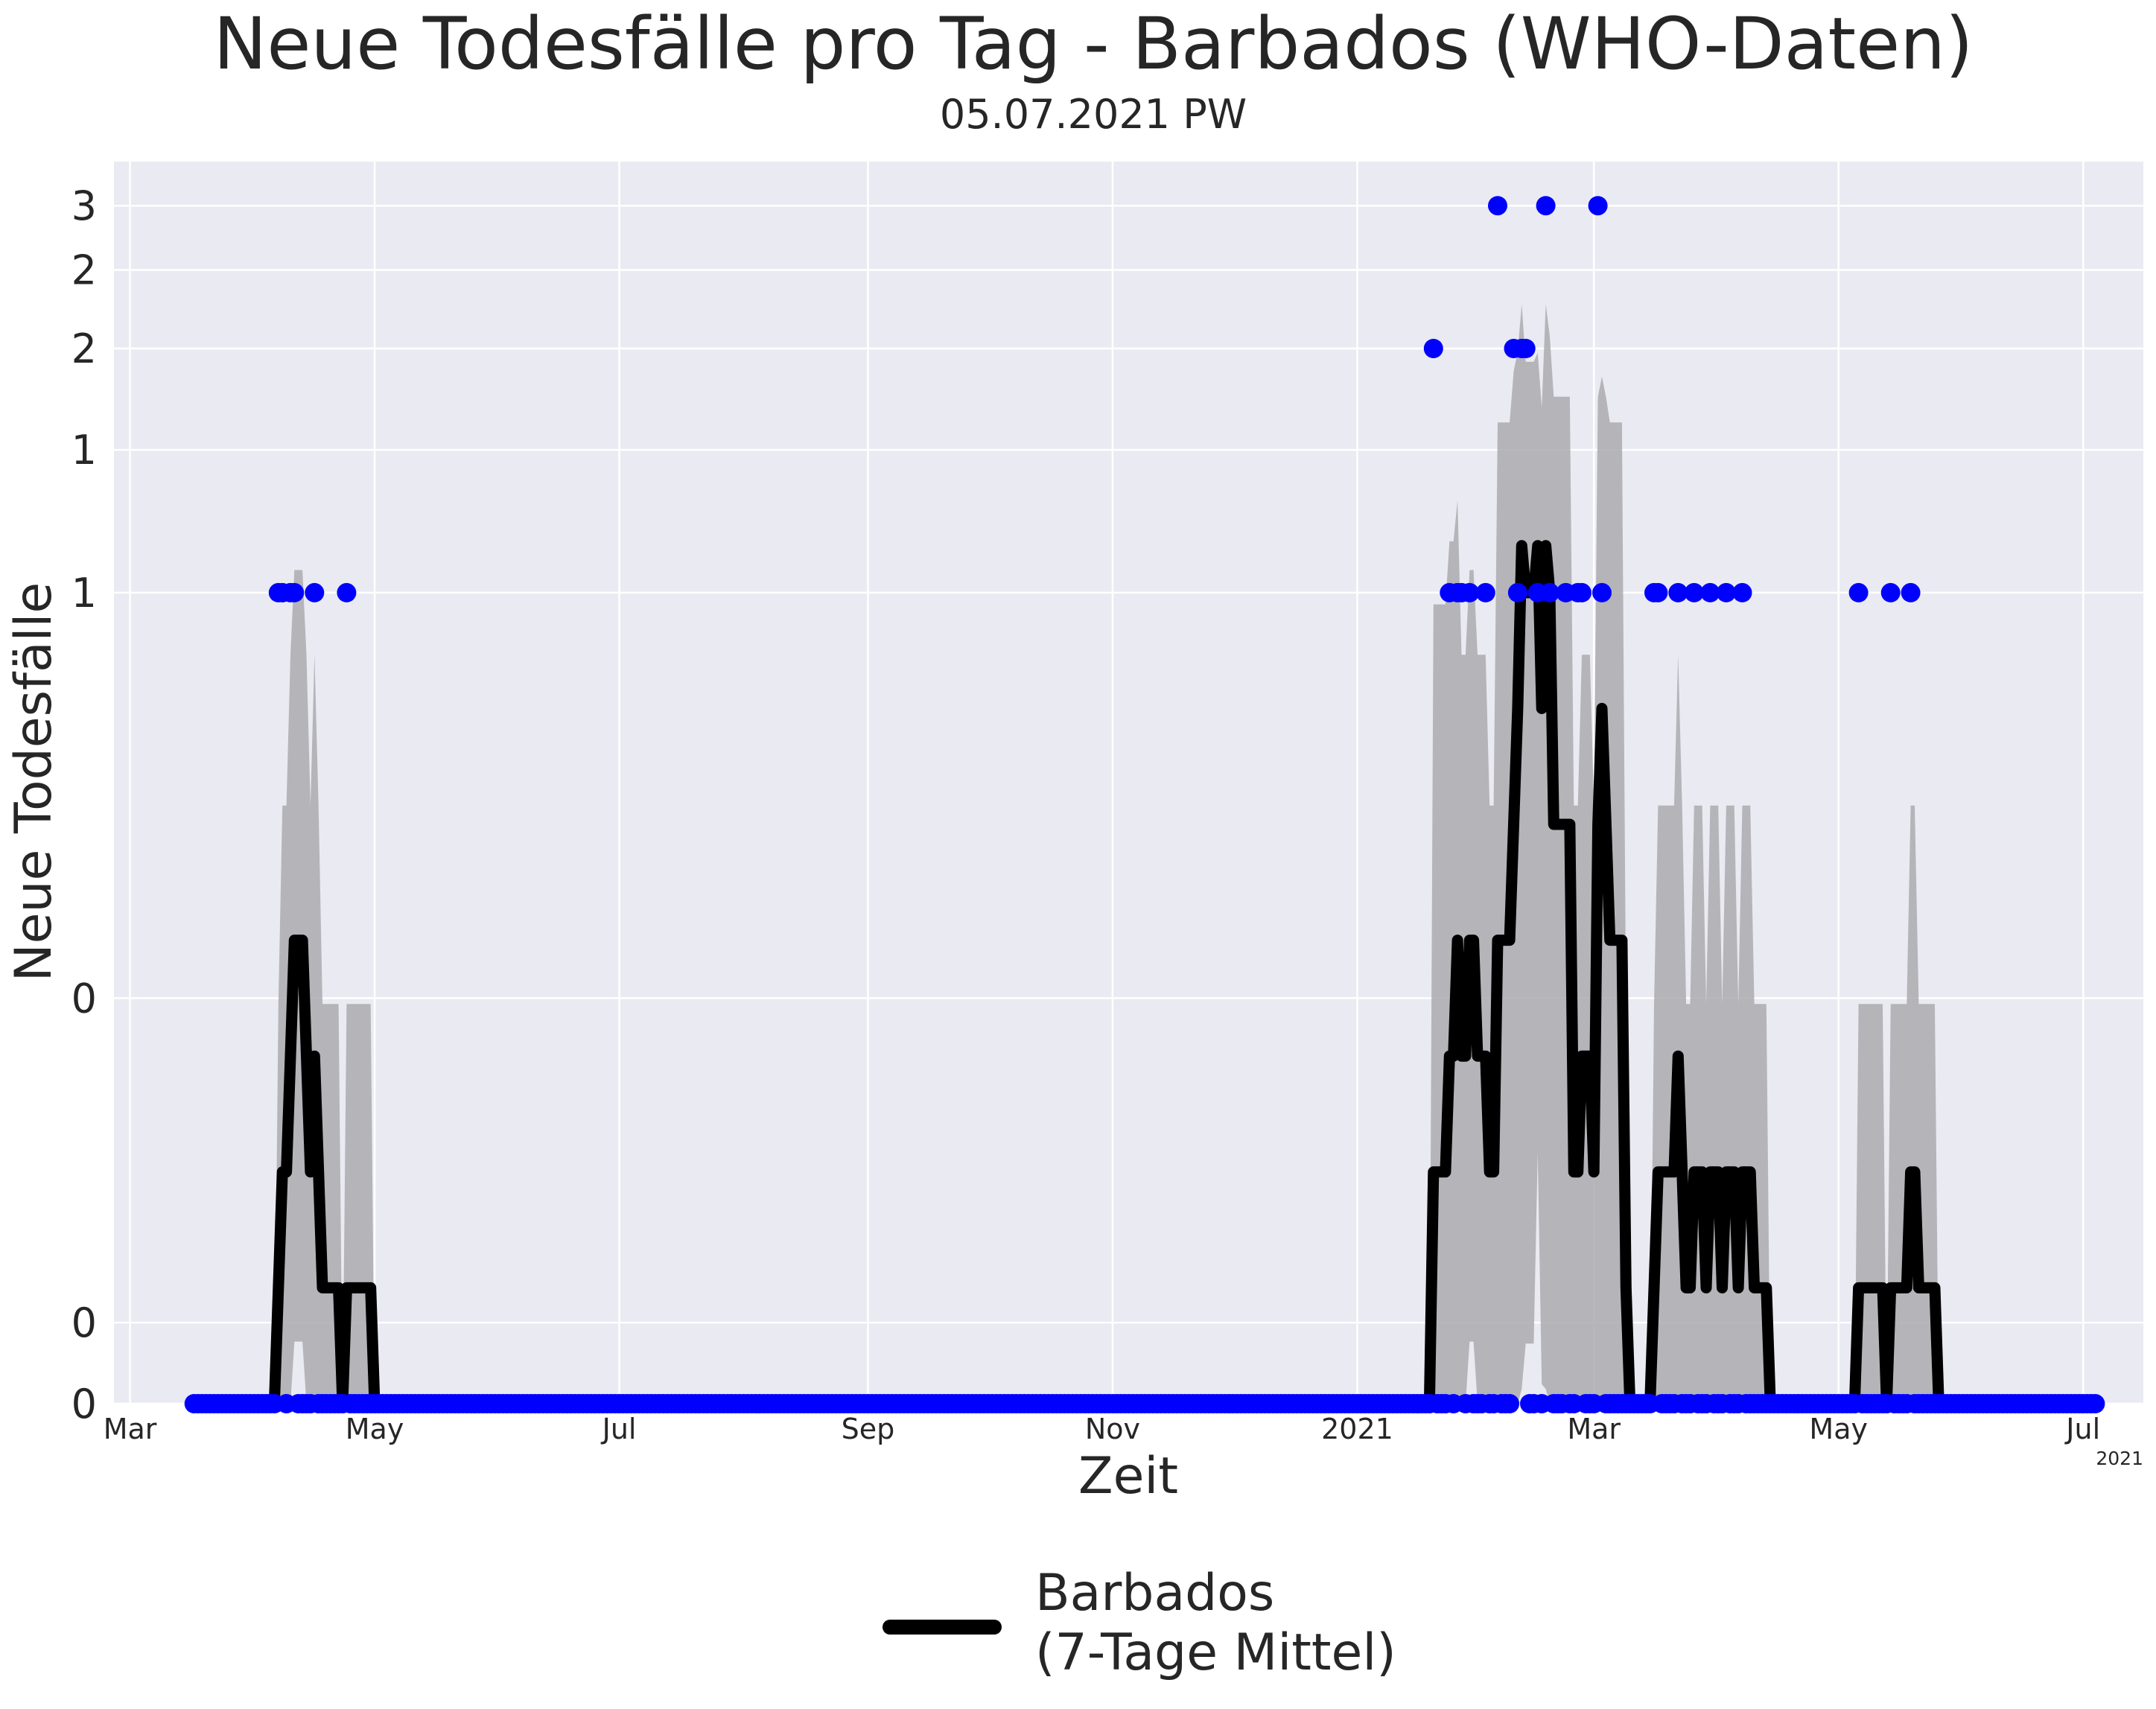 This screenshot has width=2156, height=1709. Describe the element at coordinates (1093, 114) in the screenshot. I see `chart-subtitle: 05.07.2021 PW` at that location.